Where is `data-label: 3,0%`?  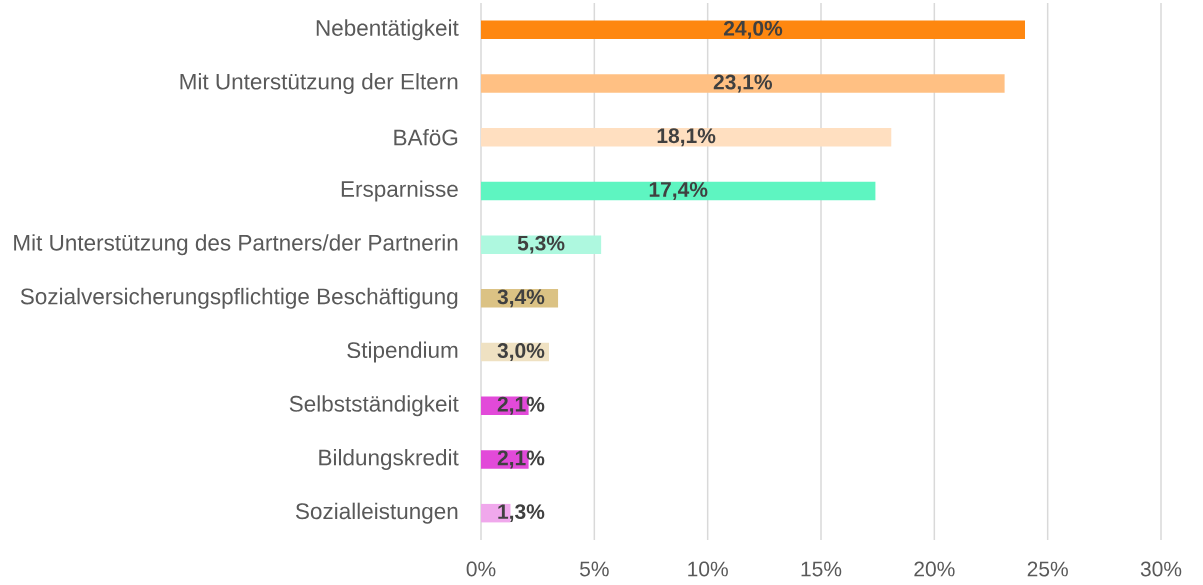 data-label: 3,0% is located at coordinates (521, 352).